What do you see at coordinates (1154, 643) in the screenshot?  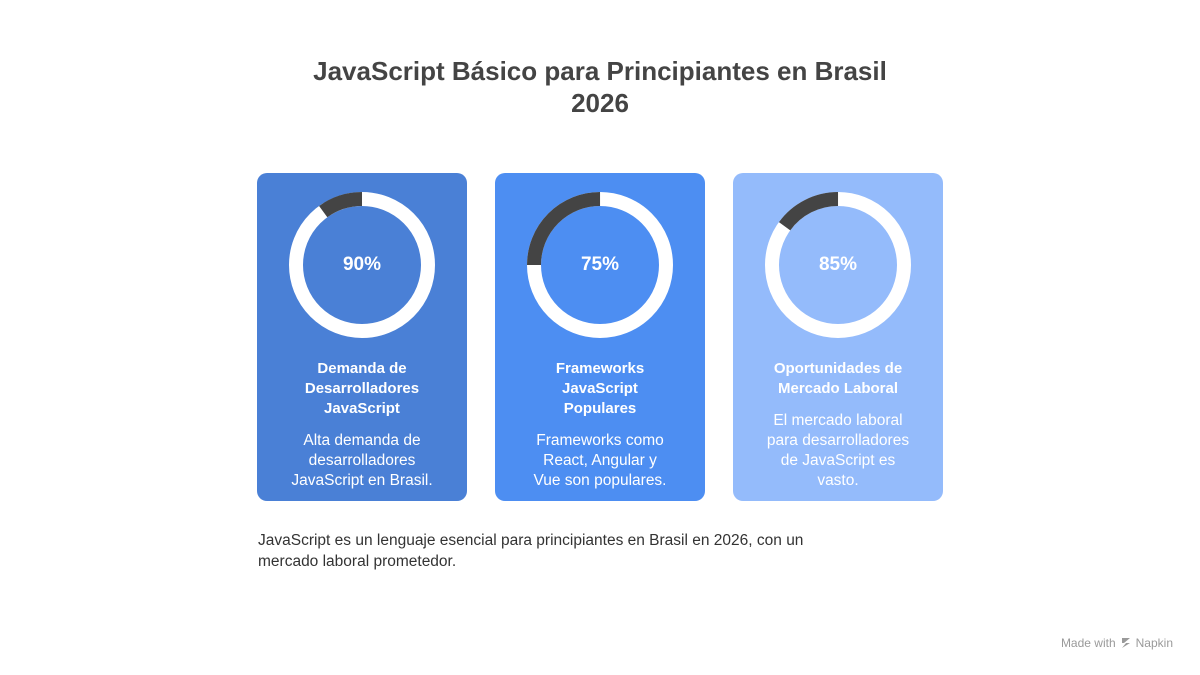 I see `watermark-brand: Napkin` at bounding box center [1154, 643].